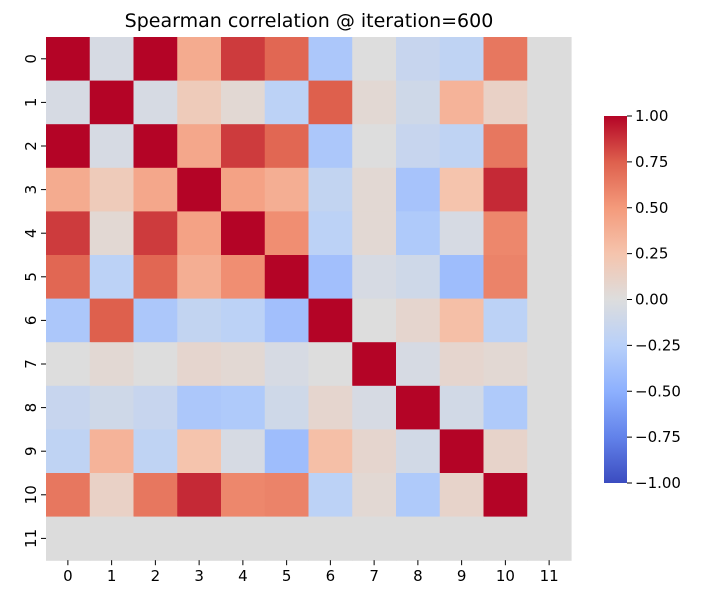 The height and width of the screenshot is (600, 720). What do you see at coordinates (287, 146) in the screenshot?
I see `heatmap-cell-r2-c5` at bounding box center [287, 146].